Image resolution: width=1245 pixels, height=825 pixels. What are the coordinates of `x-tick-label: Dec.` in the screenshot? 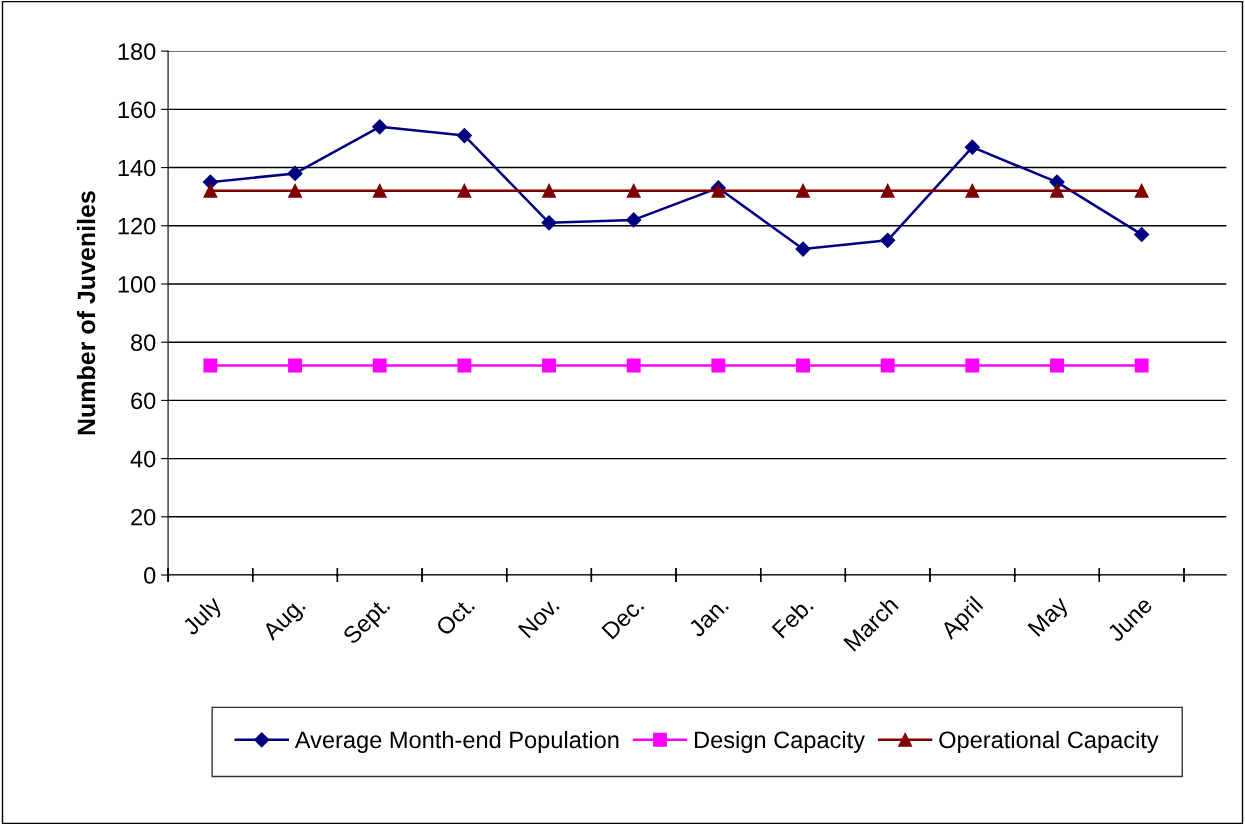 It's located at (623, 618).